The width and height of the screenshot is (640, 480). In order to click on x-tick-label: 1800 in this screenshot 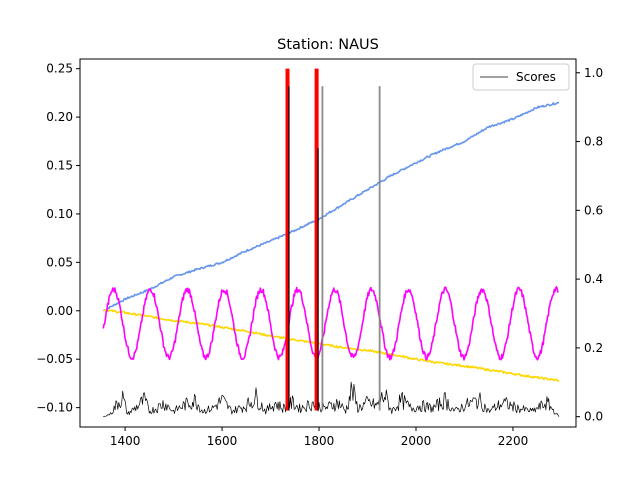, I will do `click(319, 441)`.